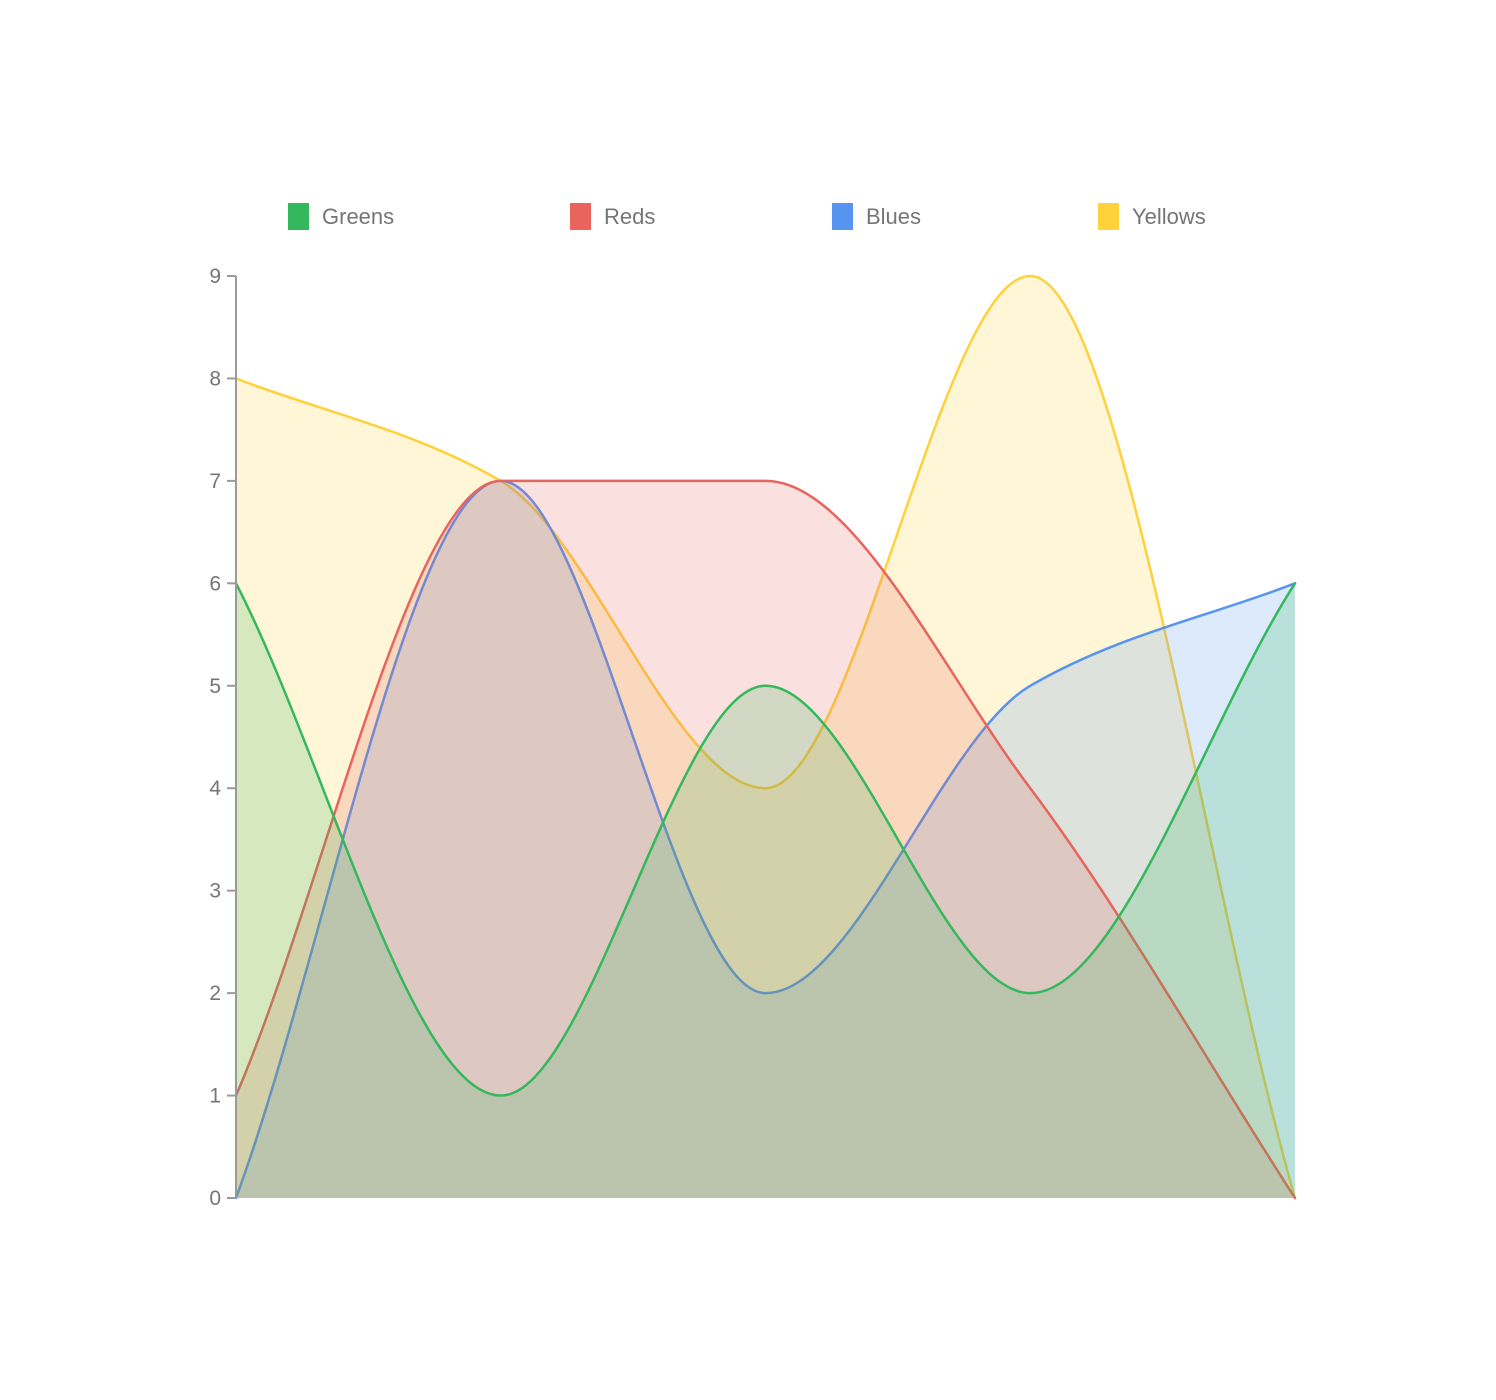 The image size is (1496, 1400). Describe the element at coordinates (1169, 216) in the screenshot. I see `legend-label-yellows: Yellows` at that location.